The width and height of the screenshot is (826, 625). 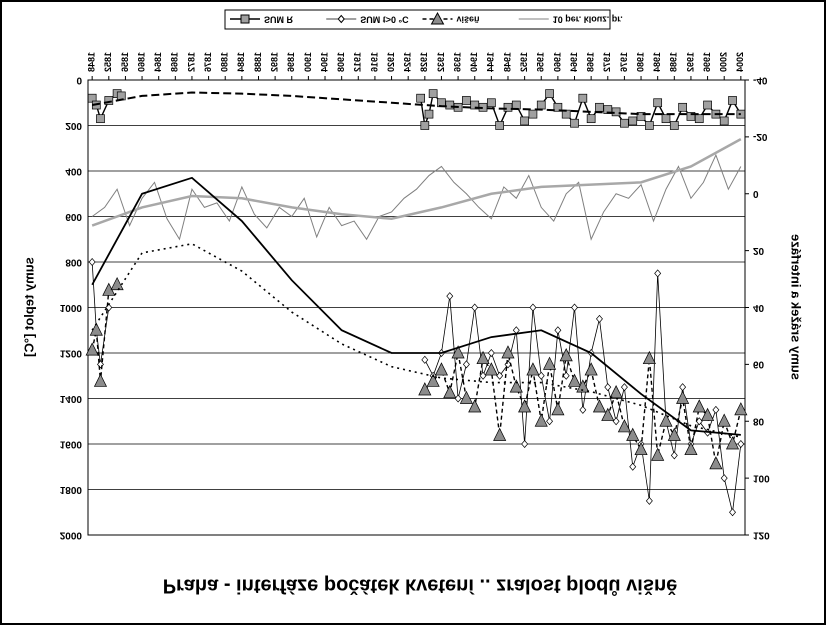 What do you see at coordinates (588, 20) in the screenshot?
I see `legend-label: 10 per. klouz. pr.` at bounding box center [588, 20].